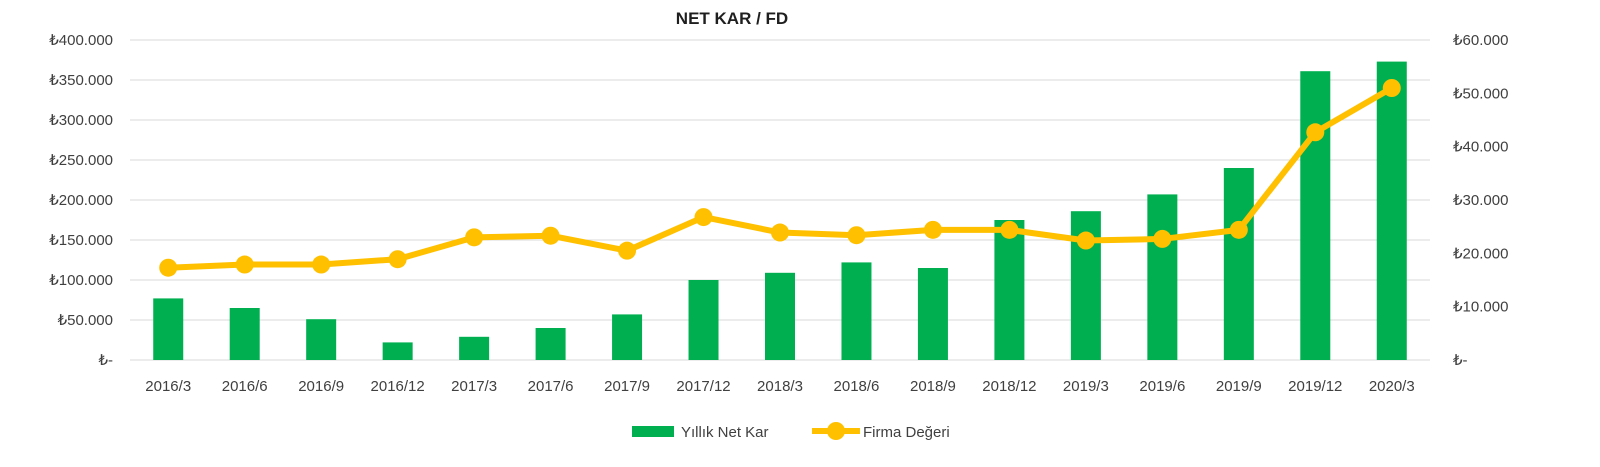 The width and height of the screenshot is (1600, 467). What do you see at coordinates (1392, 386) in the screenshot?
I see `x-tick-label: 2020/3` at bounding box center [1392, 386].